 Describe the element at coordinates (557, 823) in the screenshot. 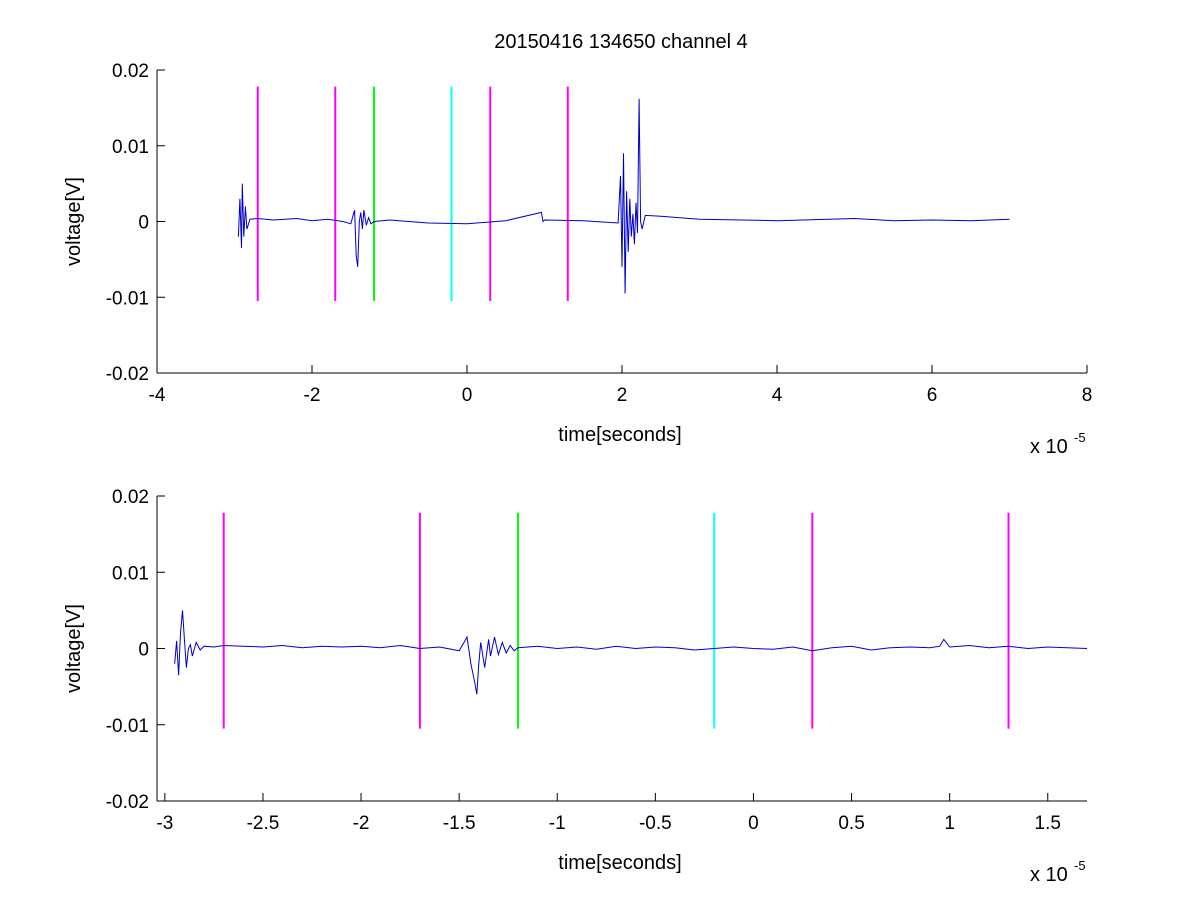

I see `x-tick-label: -1` at that location.